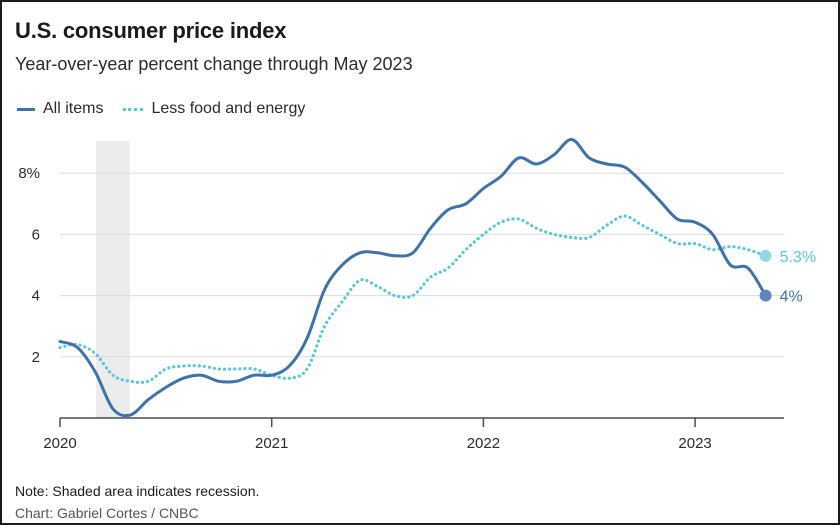  I want to click on x-tick-label-2023: 2023, so click(694, 443).